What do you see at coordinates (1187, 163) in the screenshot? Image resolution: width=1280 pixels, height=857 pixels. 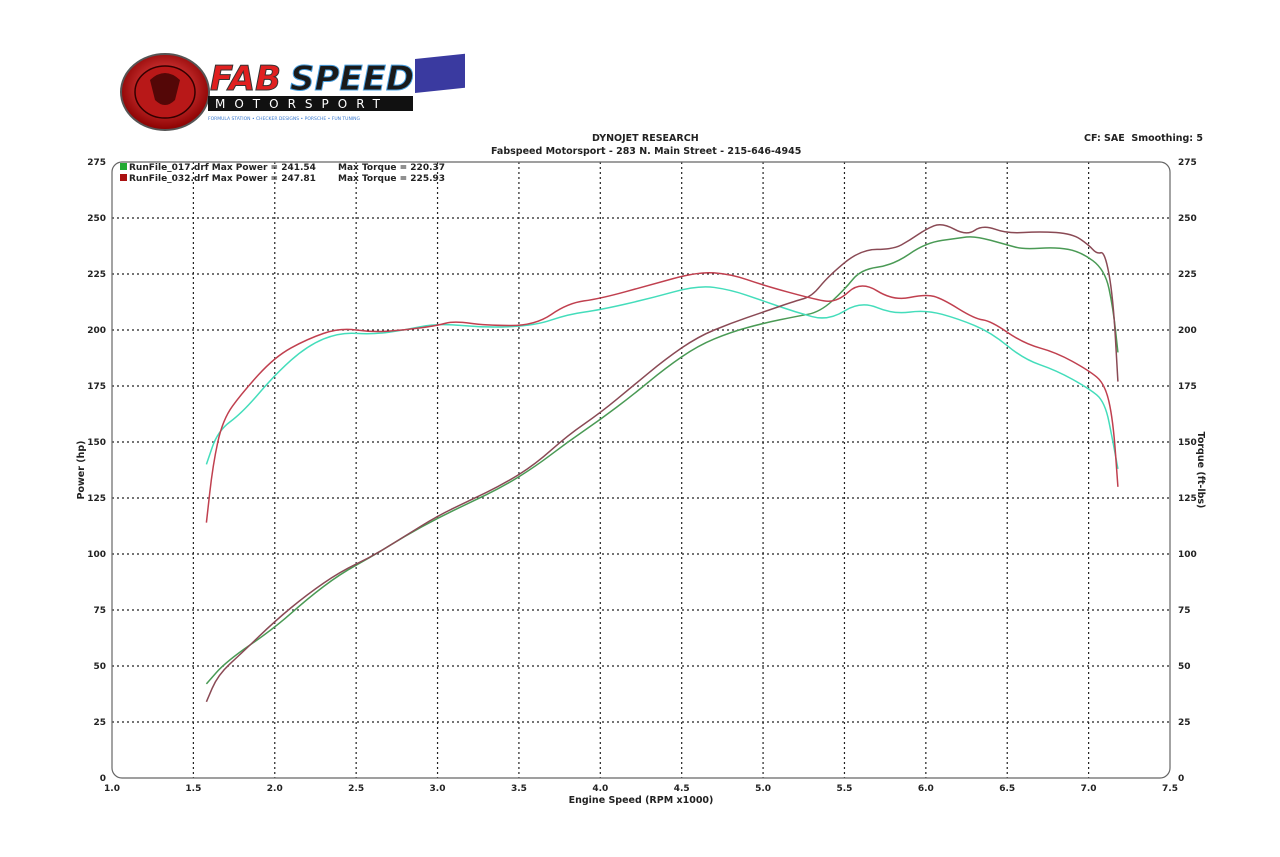 I see `y2-tick-label: 275` at bounding box center [1187, 163].